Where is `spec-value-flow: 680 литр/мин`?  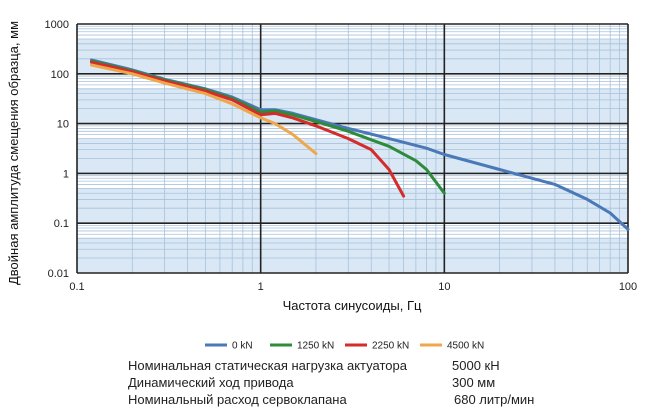 spec-value-flow: 680 литр/мин is located at coordinates (494, 399).